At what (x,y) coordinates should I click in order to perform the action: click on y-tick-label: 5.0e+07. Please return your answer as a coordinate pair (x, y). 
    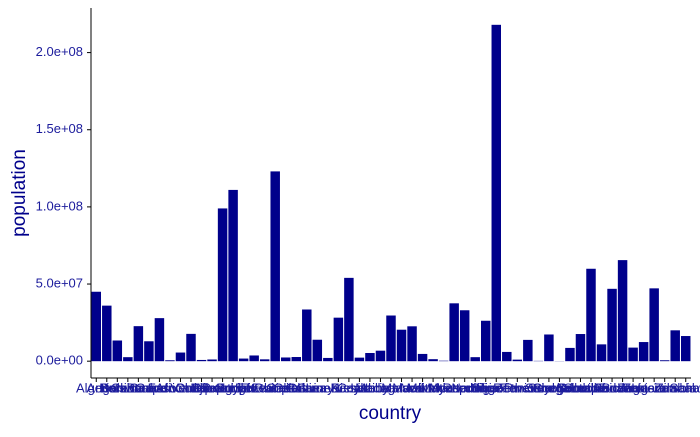
    Looking at the image, I should click on (59, 282).